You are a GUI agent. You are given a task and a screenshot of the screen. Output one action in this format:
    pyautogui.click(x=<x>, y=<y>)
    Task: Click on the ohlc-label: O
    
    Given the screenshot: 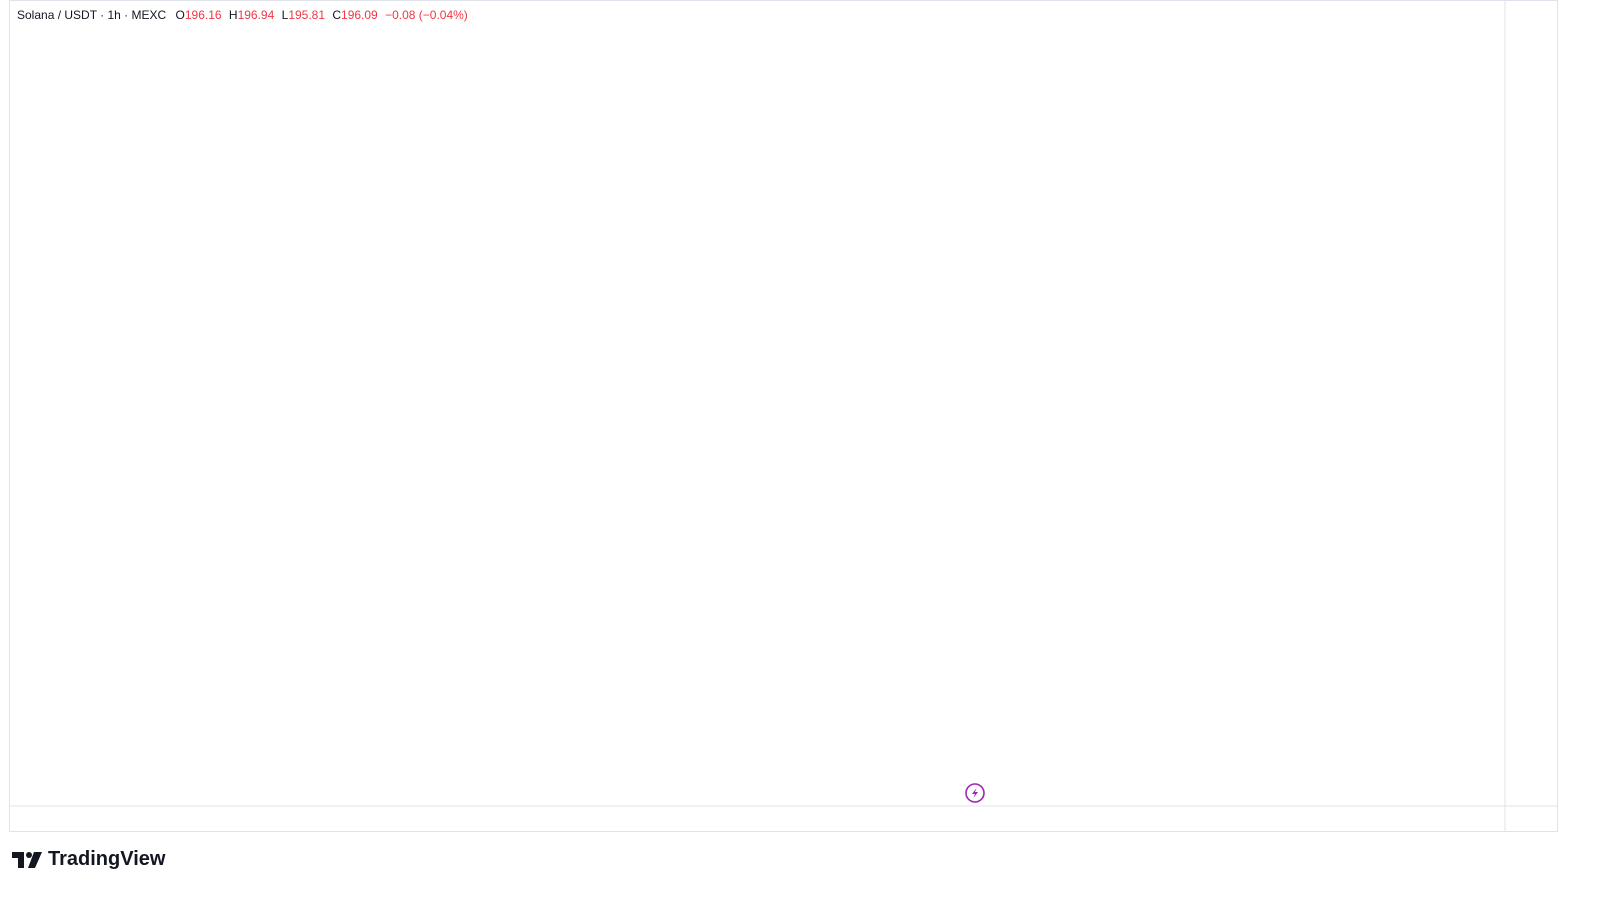 What is the action you would take?
    pyautogui.click(x=180, y=15)
    